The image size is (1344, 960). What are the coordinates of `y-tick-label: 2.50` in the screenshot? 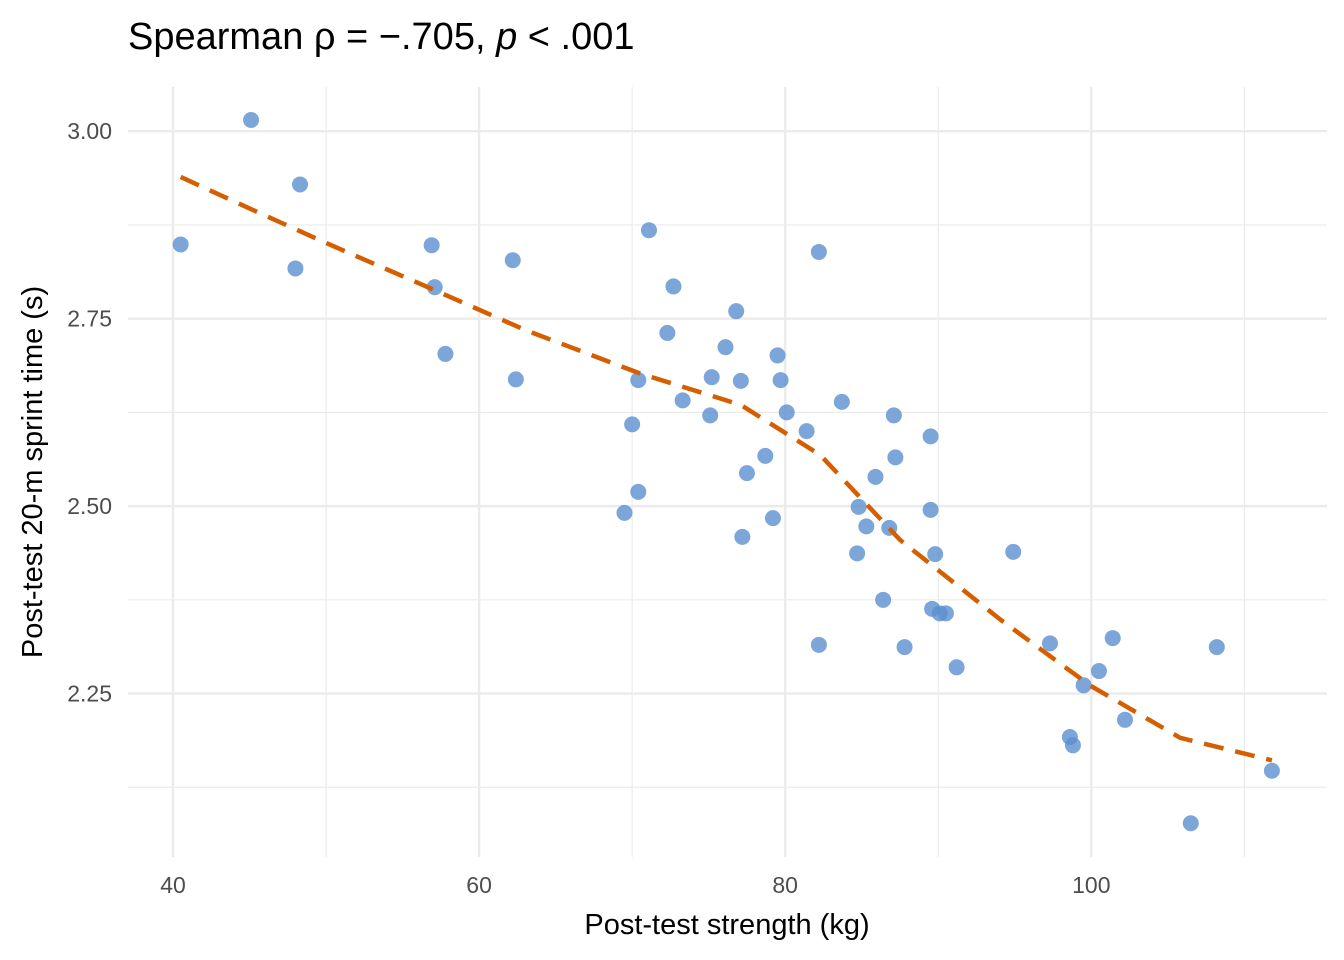 It's located at (89, 506).